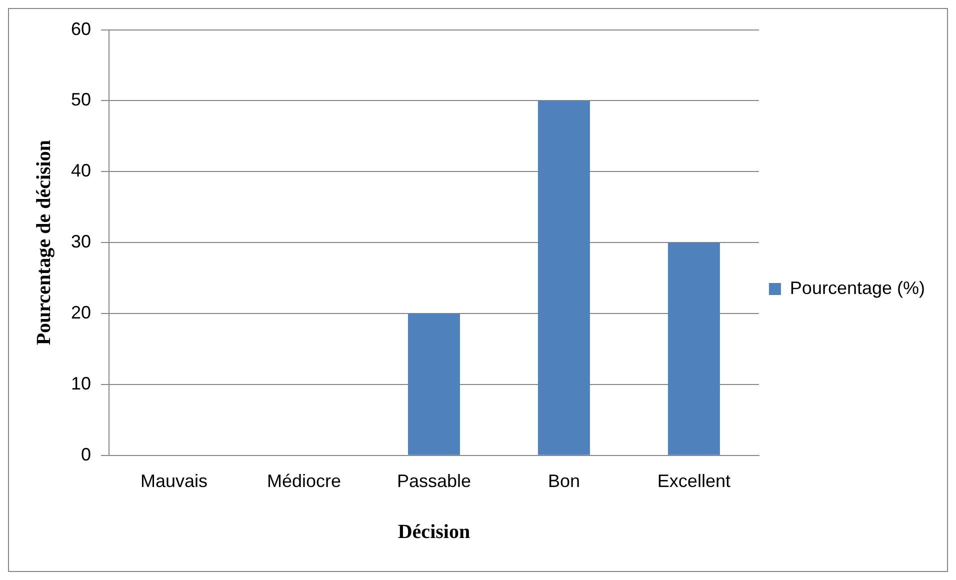 The height and width of the screenshot is (580, 956). Describe the element at coordinates (693, 481) in the screenshot. I see `x-tick-label: Excellent` at that location.